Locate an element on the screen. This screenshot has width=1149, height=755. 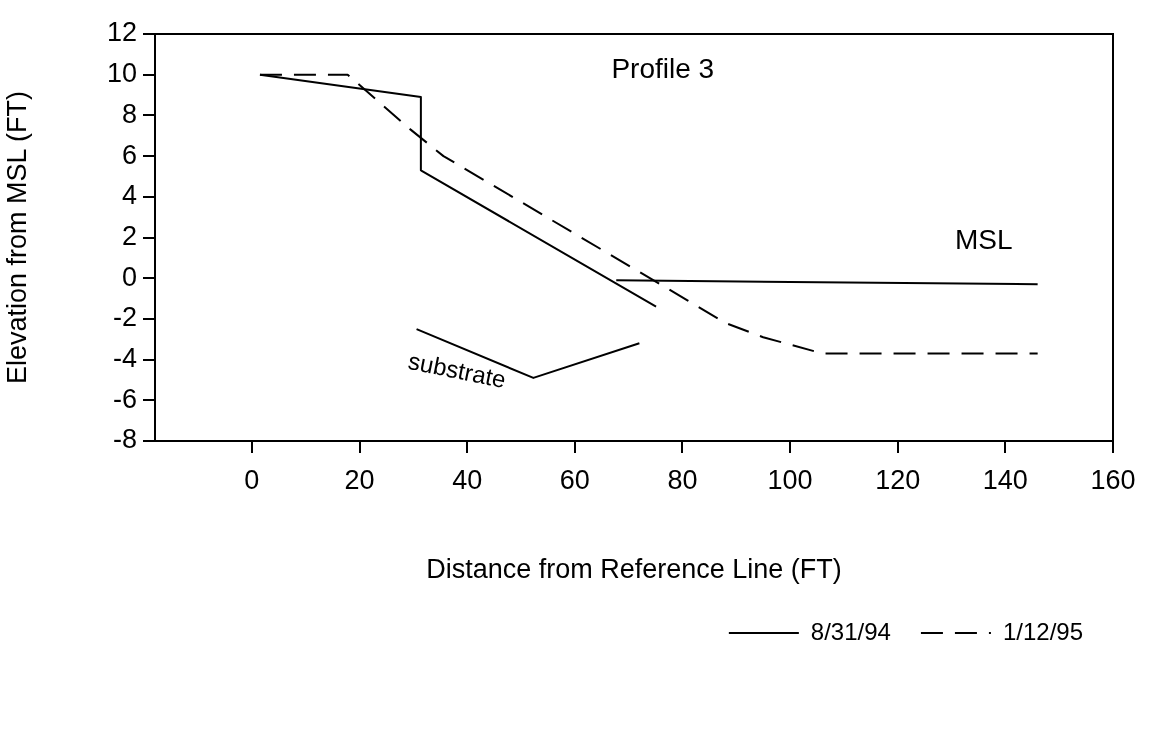
legend-label: 1/12/95 is located at coordinates (1042, 631).